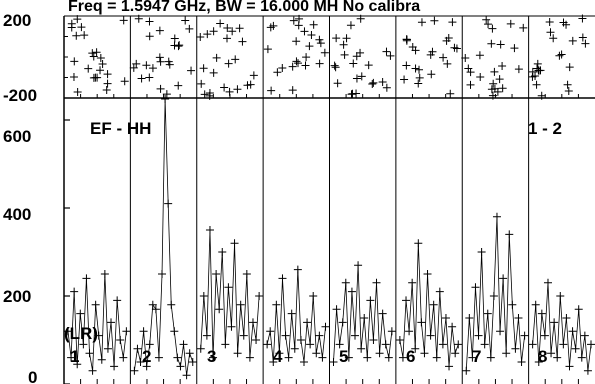 The height and width of the screenshot is (384, 595). Describe the element at coordinates (410, 356) in the screenshot. I see `channel-label-6: 6` at that location.